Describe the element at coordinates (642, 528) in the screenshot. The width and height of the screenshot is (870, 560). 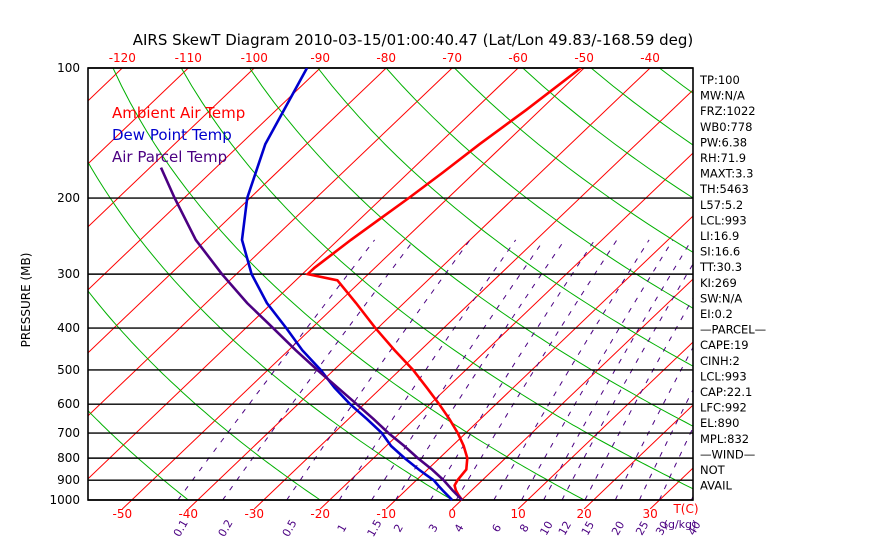
I see `mixing-ratio-tick-label: 25` at that location.